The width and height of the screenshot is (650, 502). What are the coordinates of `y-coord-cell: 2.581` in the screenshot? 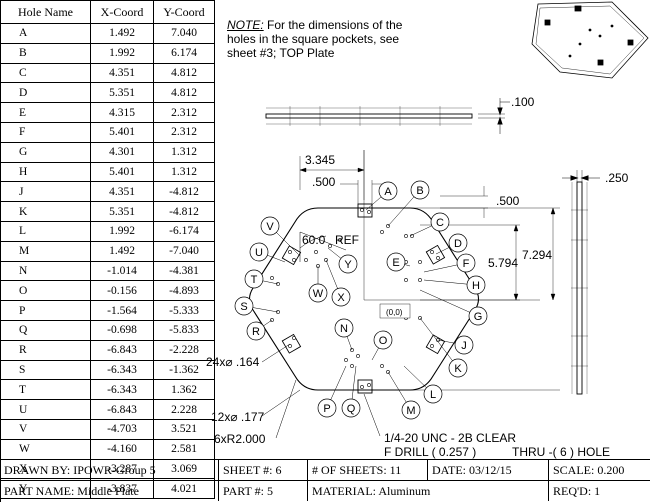 It's located at (184, 449).